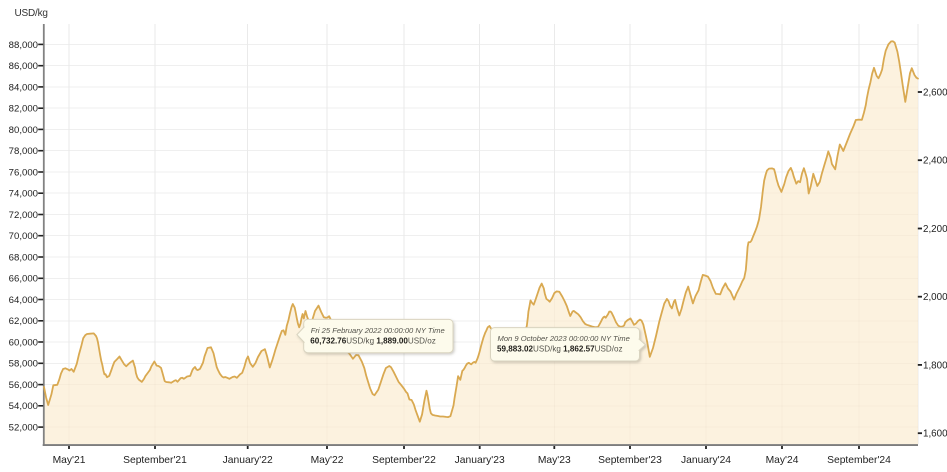 This screenshot has width=947, height=472. Describe the element at coordinates (327, 460) in the screenshot. I see `svg-text: May'22` at that location.